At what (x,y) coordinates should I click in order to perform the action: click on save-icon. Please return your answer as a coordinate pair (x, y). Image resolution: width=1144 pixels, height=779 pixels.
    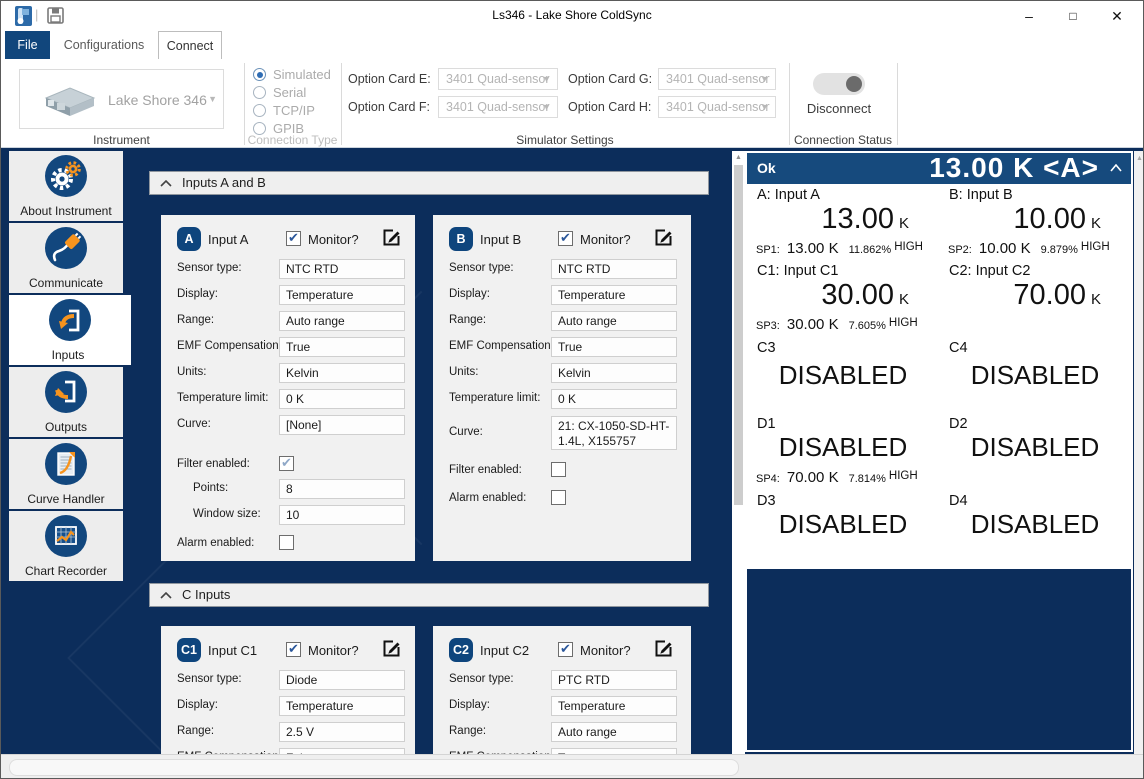
    Looking at the image, I should click on (55, 15).